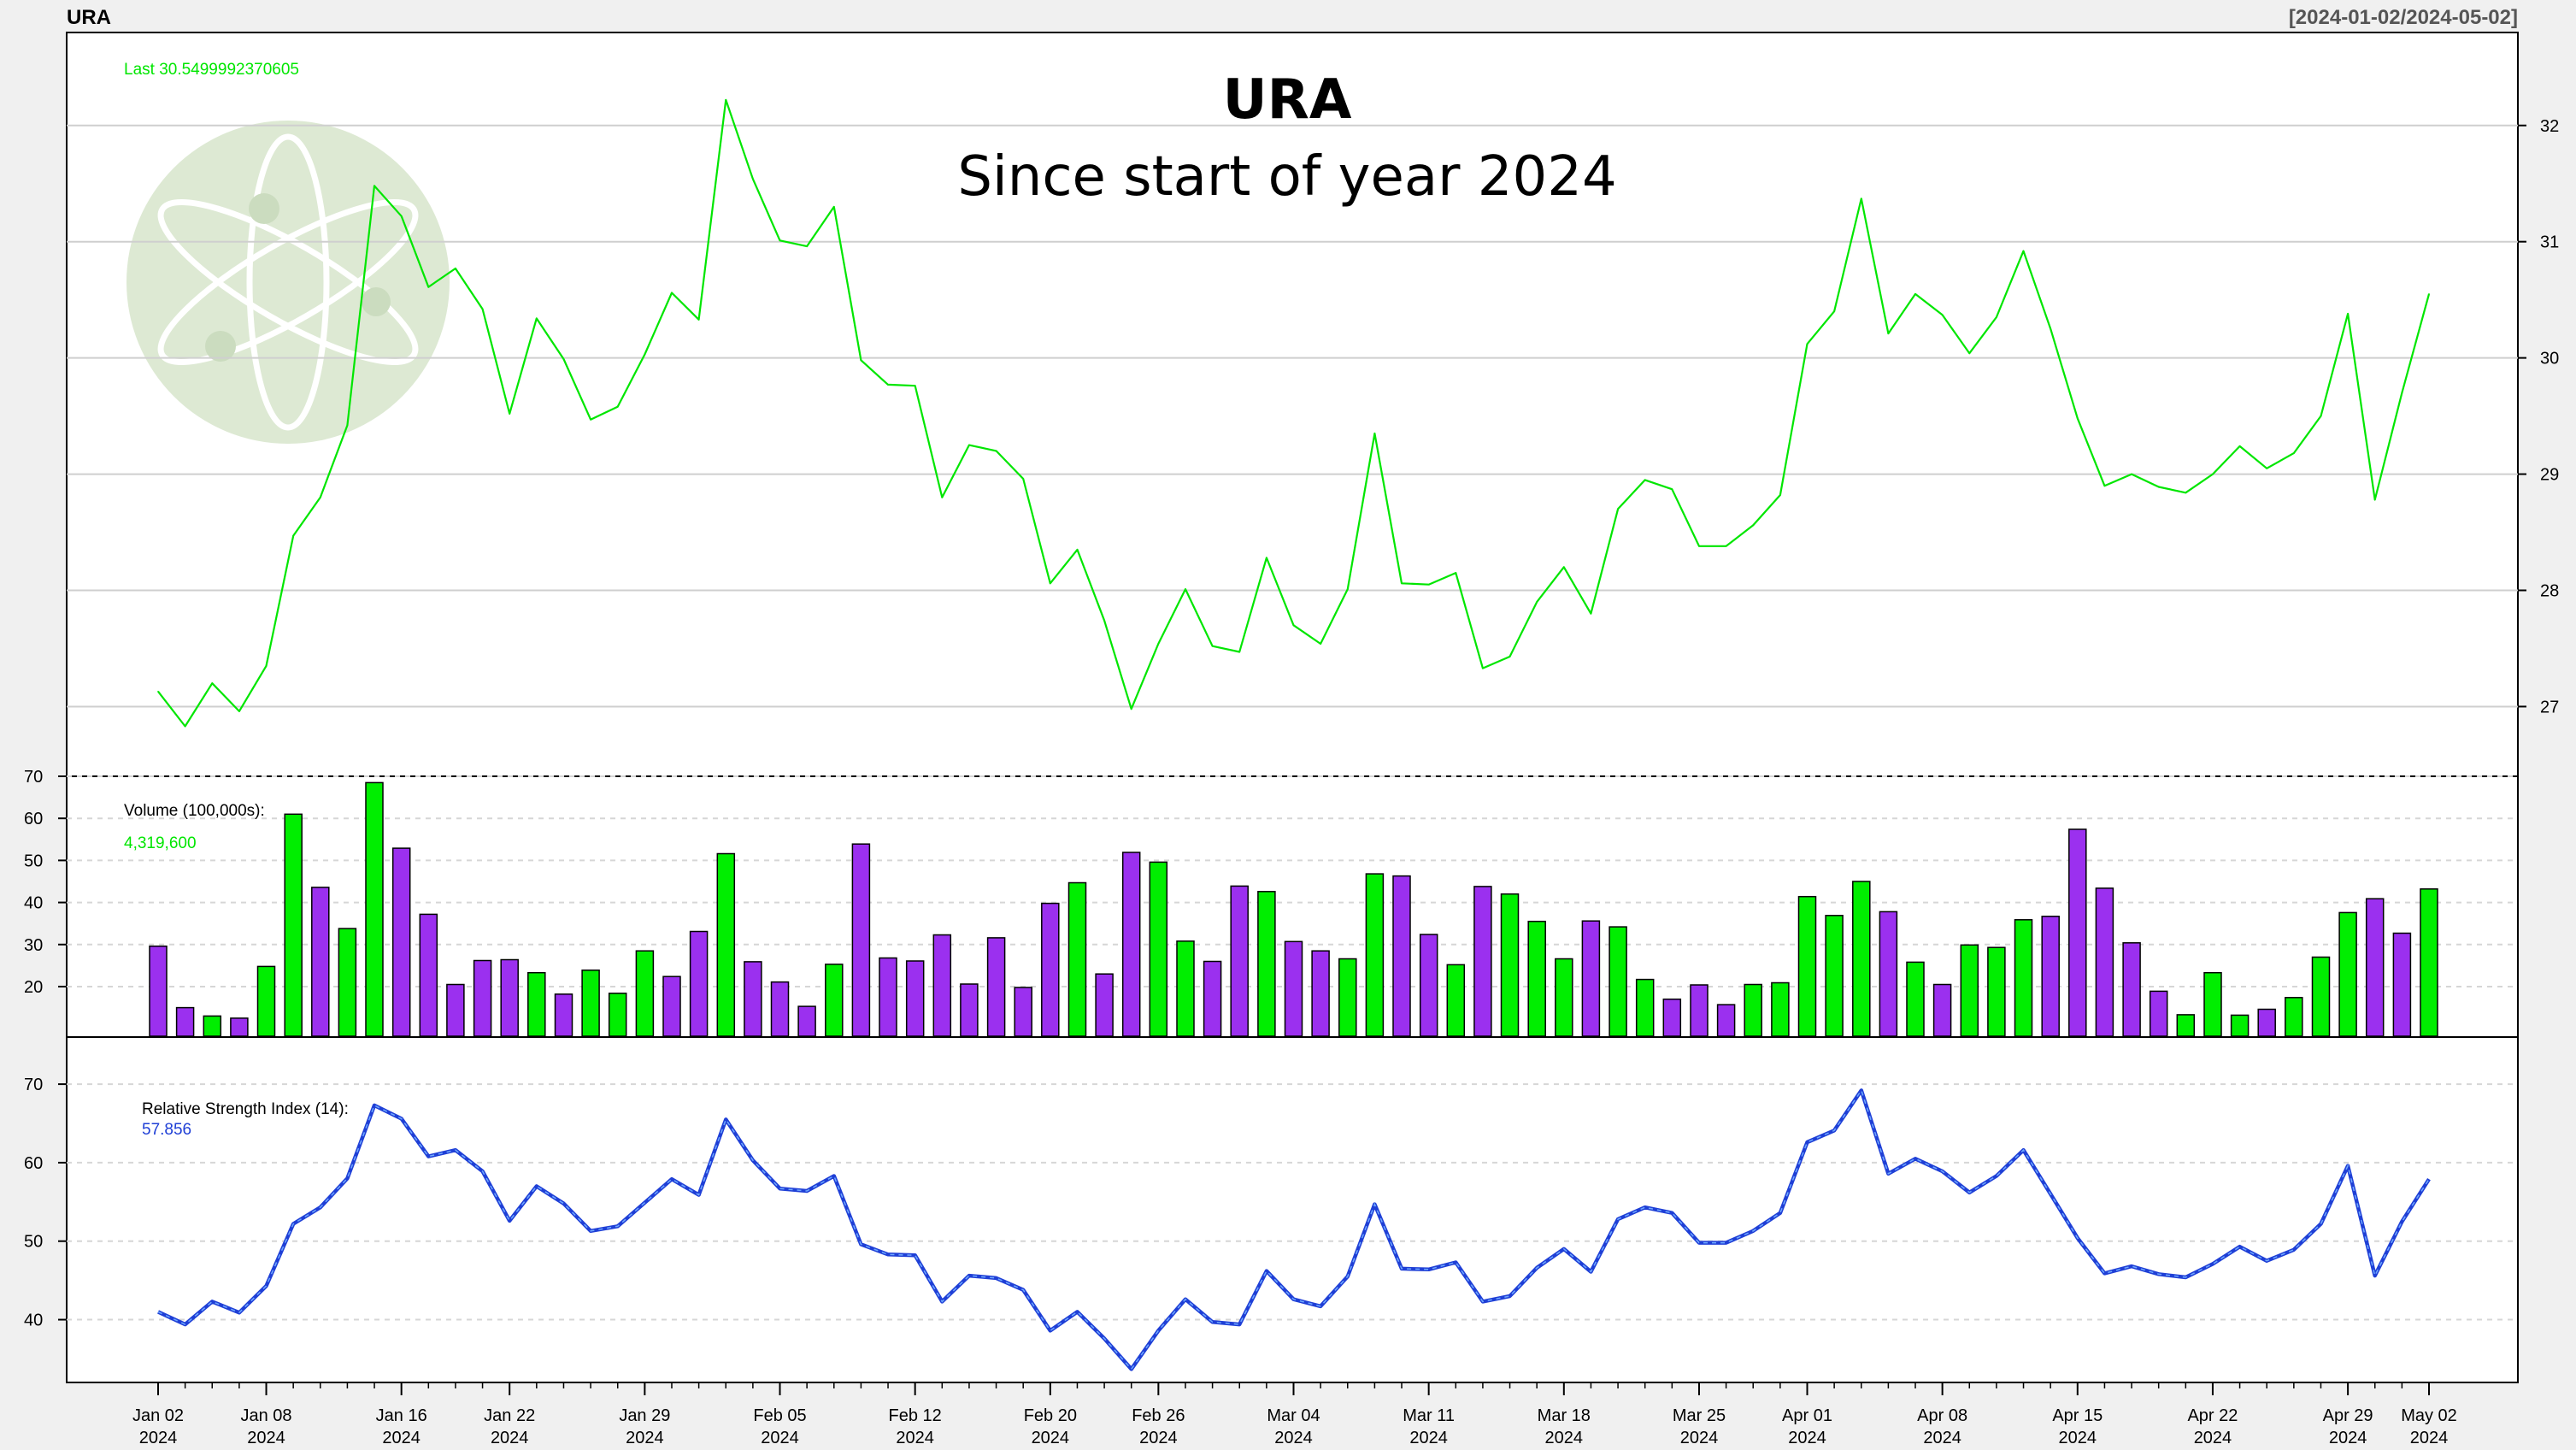  What do you see at coordinates (1286, 177) in the screenshot?
I see `chart-subtitle: Since start of year 2024` at bounding box center [1286, 177].